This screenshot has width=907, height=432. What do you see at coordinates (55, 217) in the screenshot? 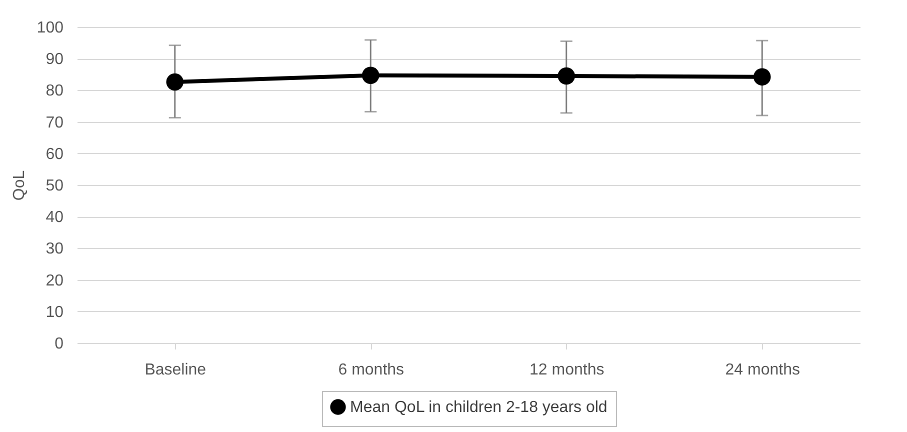
I see `y-tick-label: 40` at bounding box center [55, 217].